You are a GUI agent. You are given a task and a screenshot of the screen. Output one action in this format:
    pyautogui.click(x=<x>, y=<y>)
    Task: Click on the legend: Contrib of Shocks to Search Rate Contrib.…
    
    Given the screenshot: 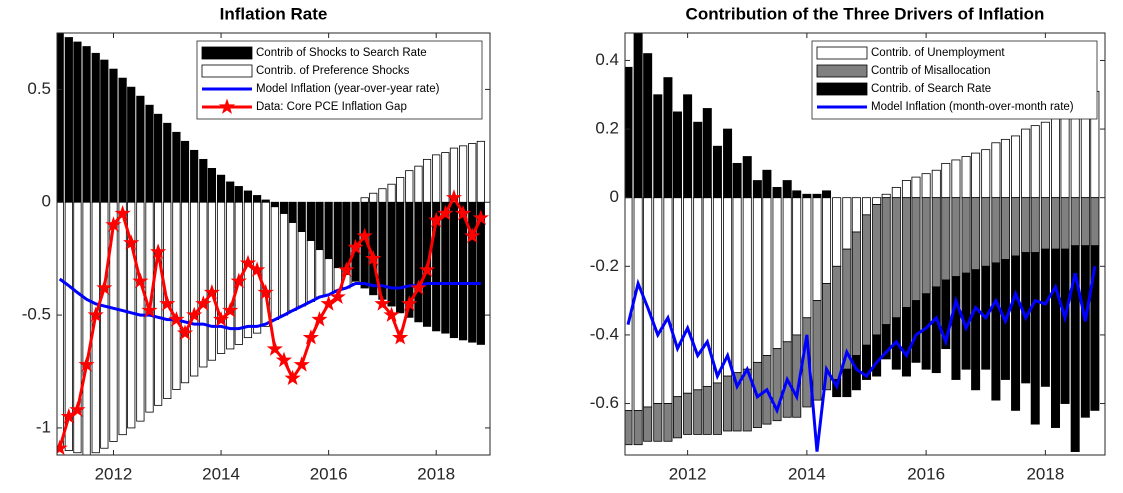 What is the action you would take?
    pyautogui.click(x=339, y=80)
    